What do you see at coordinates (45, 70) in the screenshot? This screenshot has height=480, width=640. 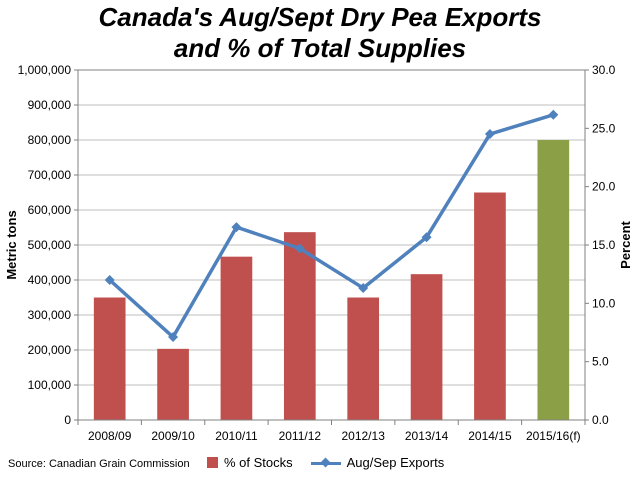 I see `y-tick-label: 1,000,000` at bounding box center [45, 70].